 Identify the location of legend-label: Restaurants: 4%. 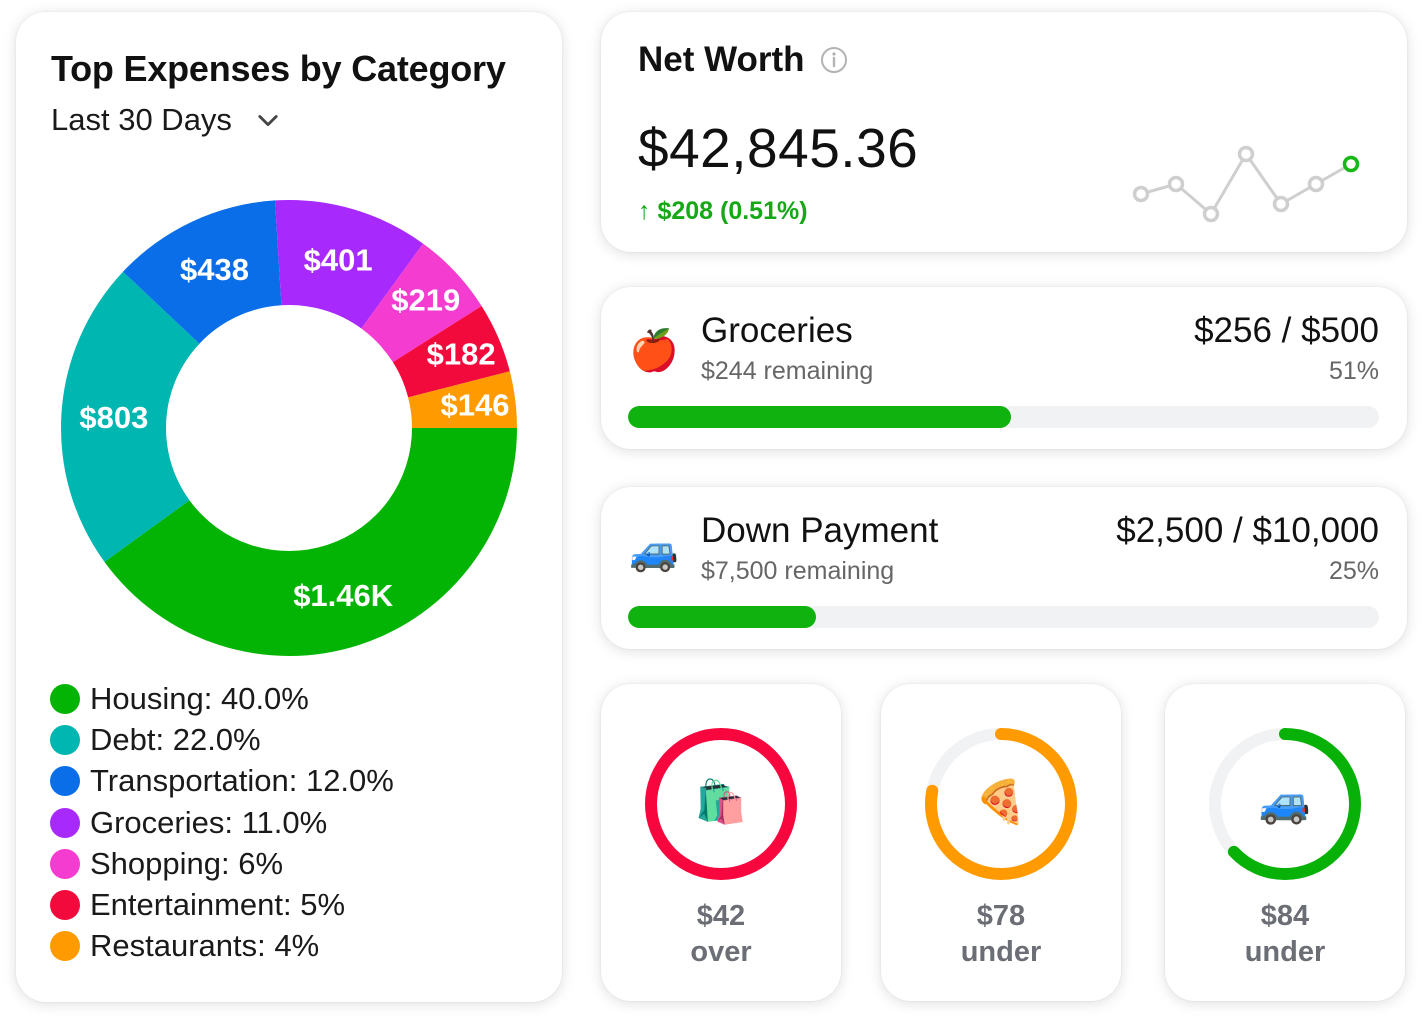
(205, 946).